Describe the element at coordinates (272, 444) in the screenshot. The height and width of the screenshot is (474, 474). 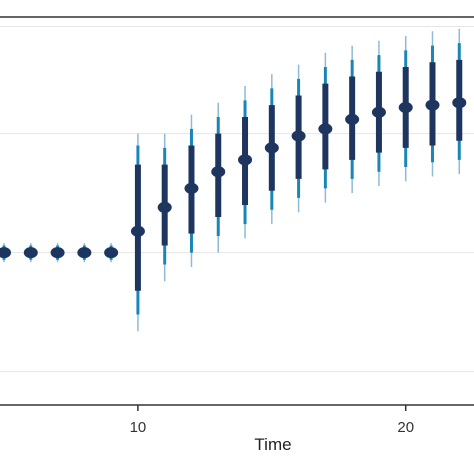
I see `x-axis-title: Time` at that location.